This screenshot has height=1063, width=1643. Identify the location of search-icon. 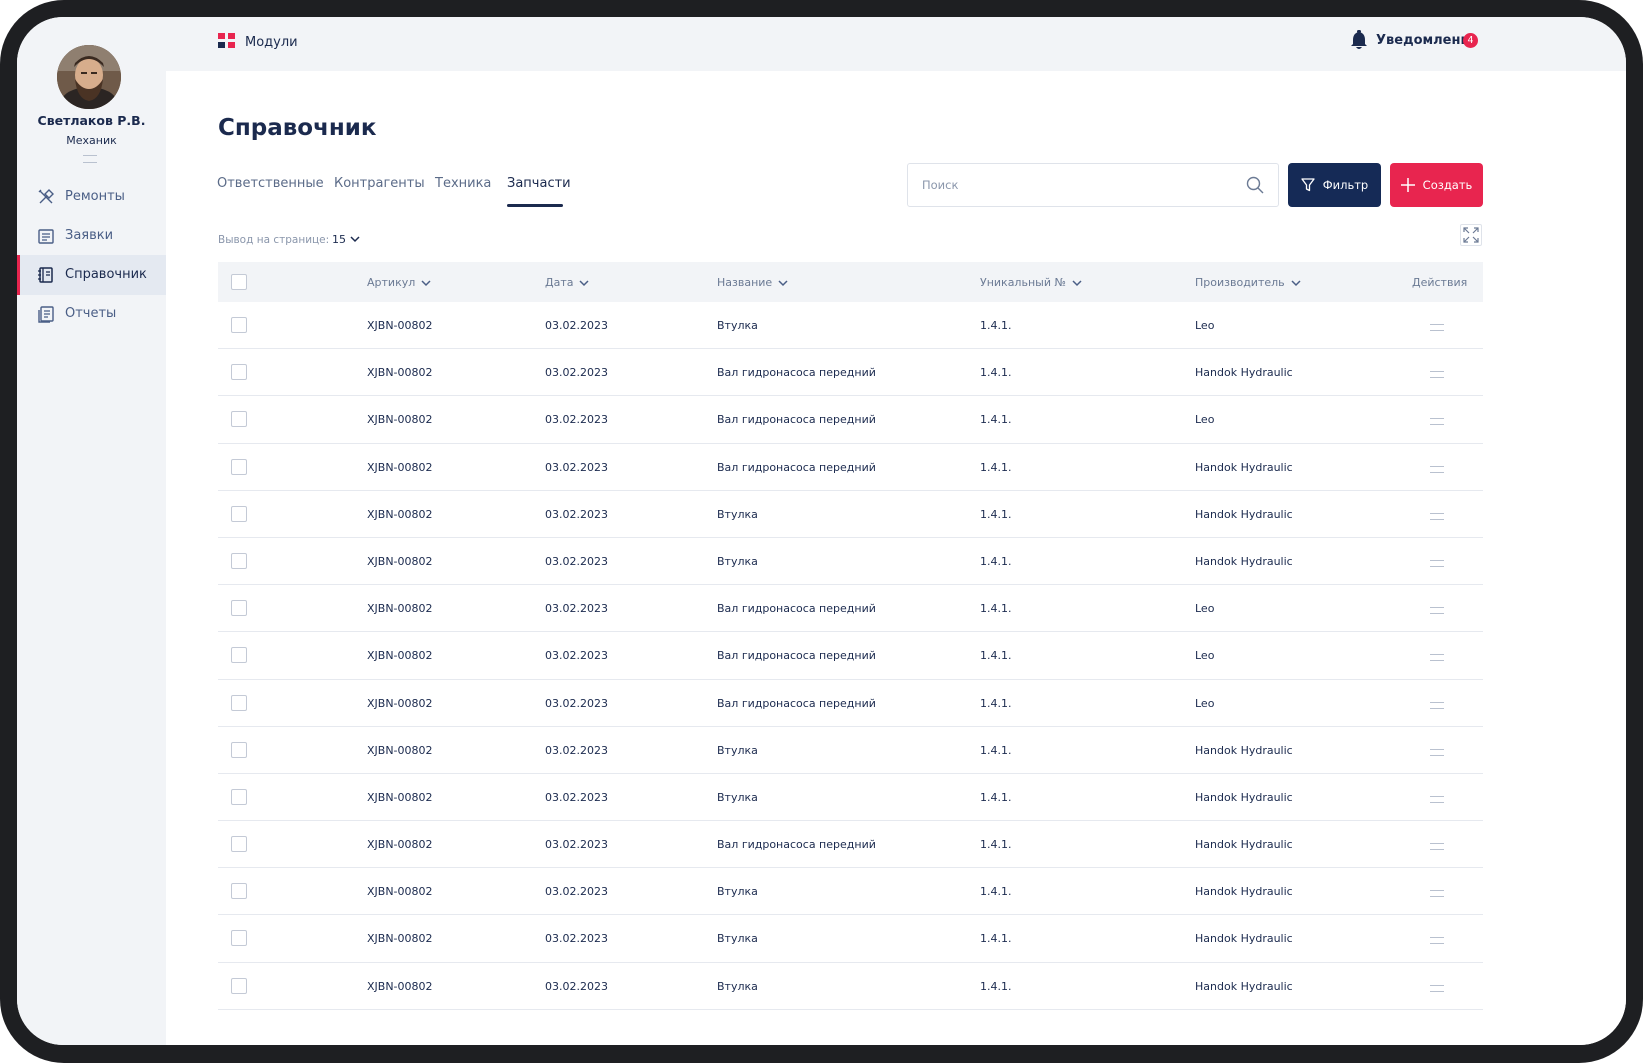
(1255, 185).